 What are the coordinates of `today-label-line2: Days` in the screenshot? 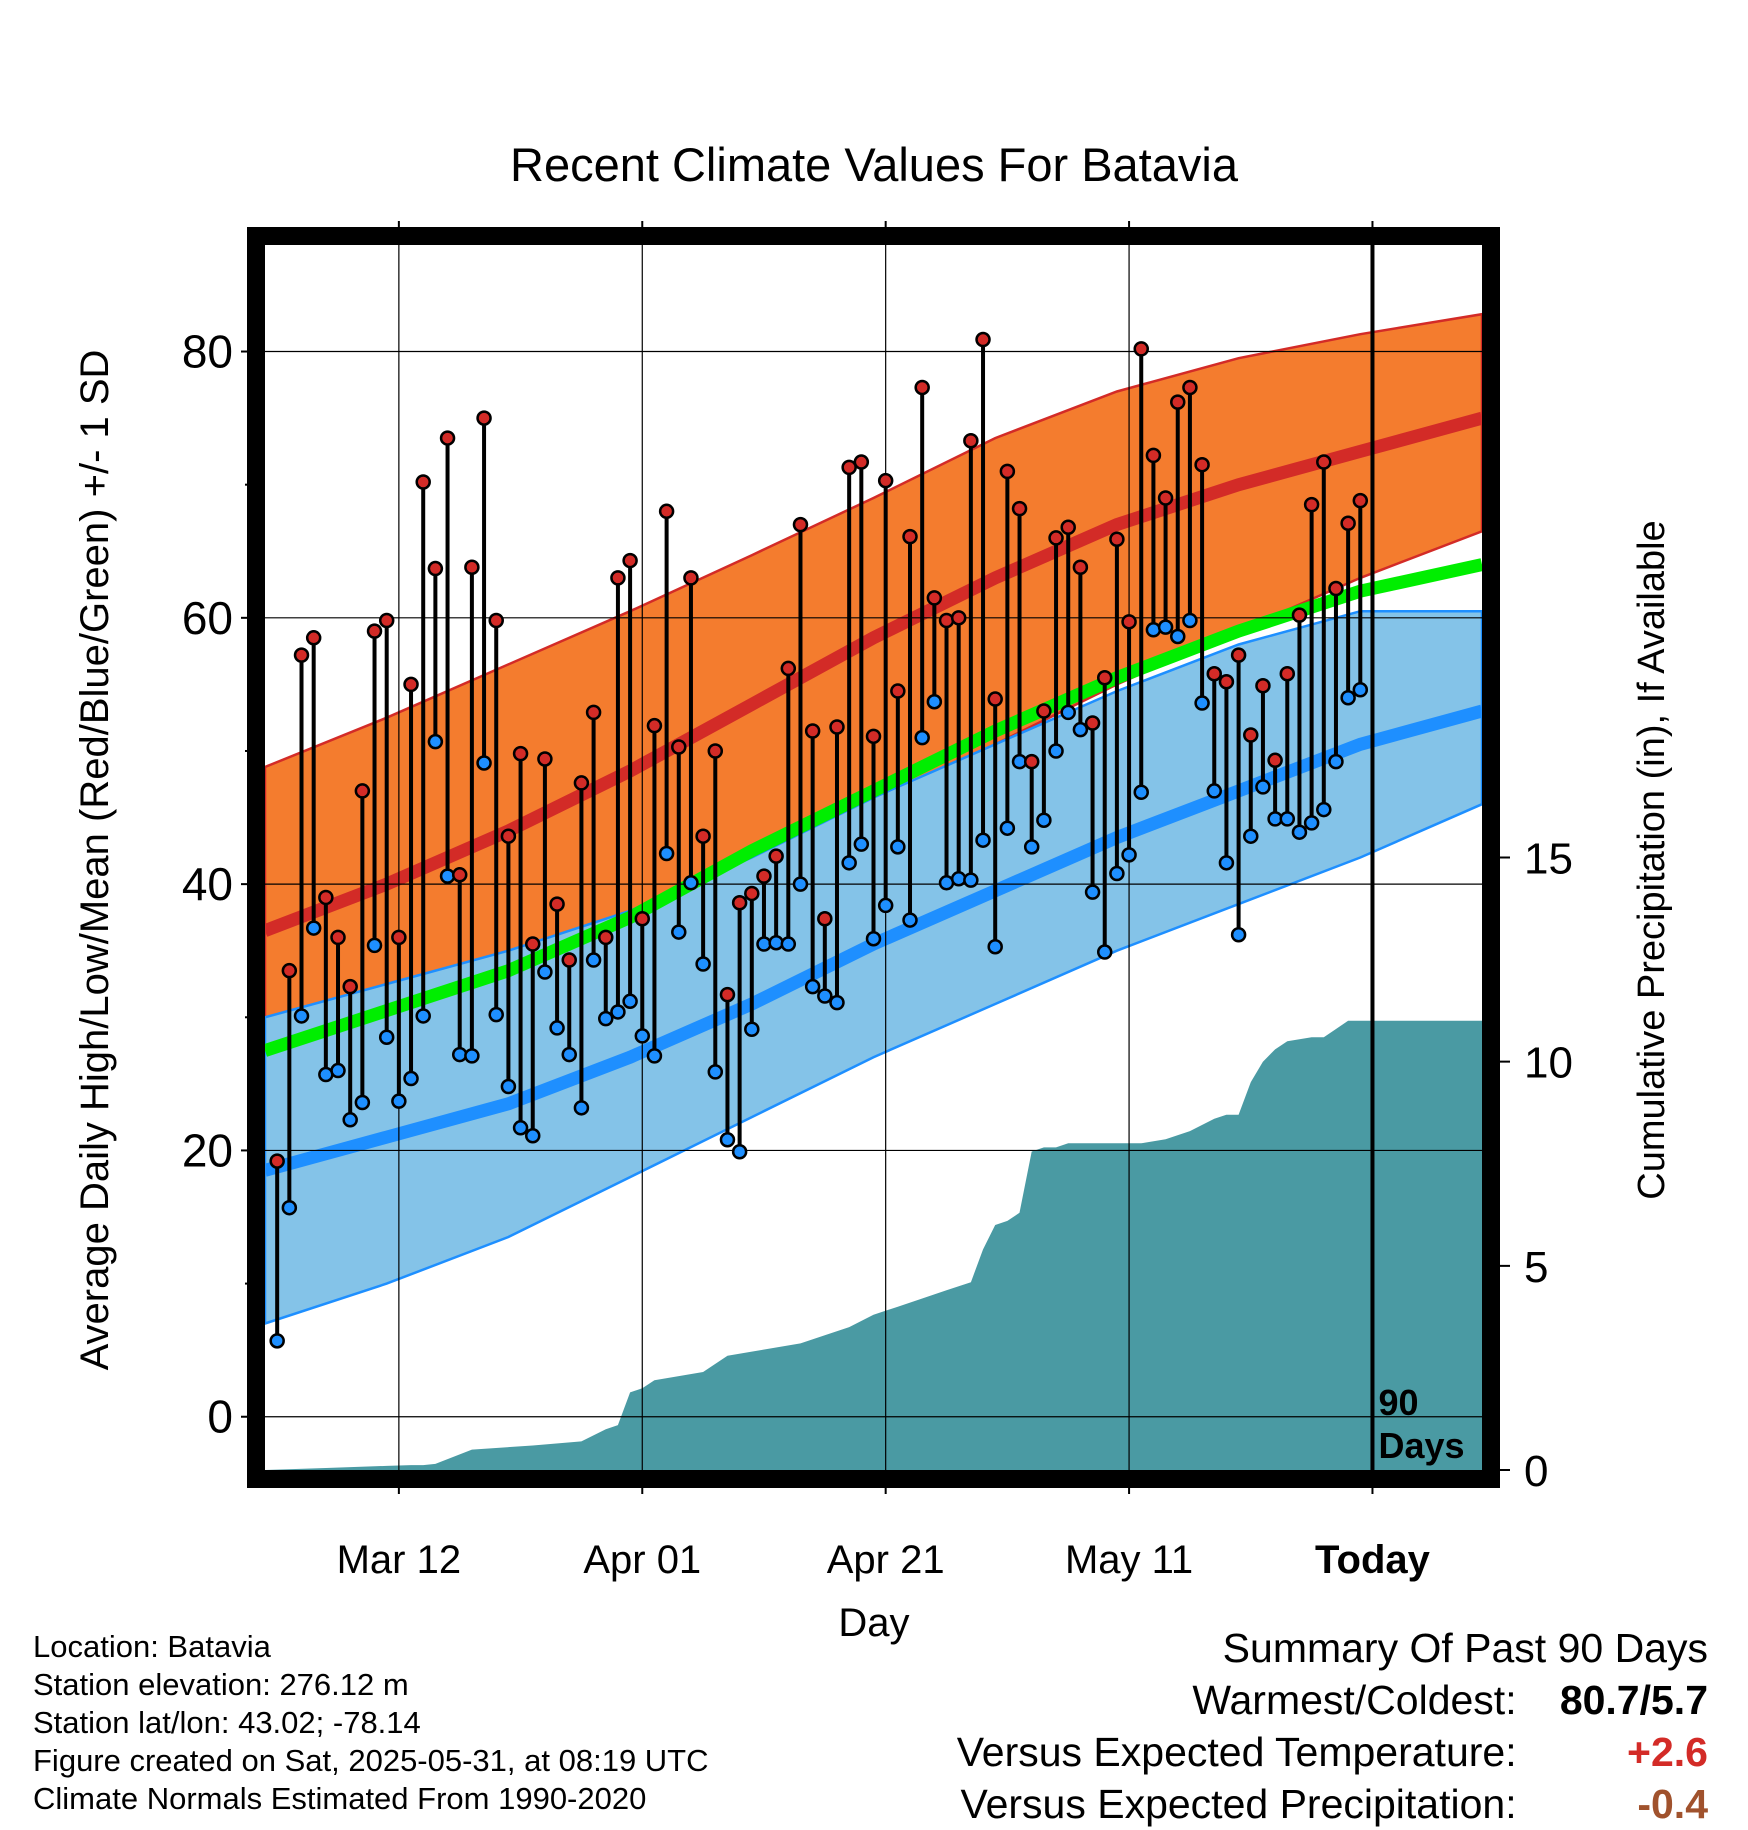 It's located at (1421, 1445).